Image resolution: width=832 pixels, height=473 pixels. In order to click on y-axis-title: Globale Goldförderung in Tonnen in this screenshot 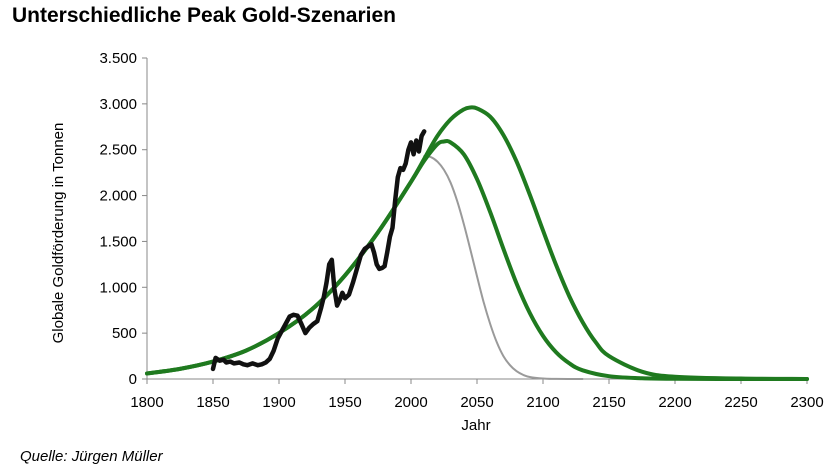, I will do `click(58, 233)`.